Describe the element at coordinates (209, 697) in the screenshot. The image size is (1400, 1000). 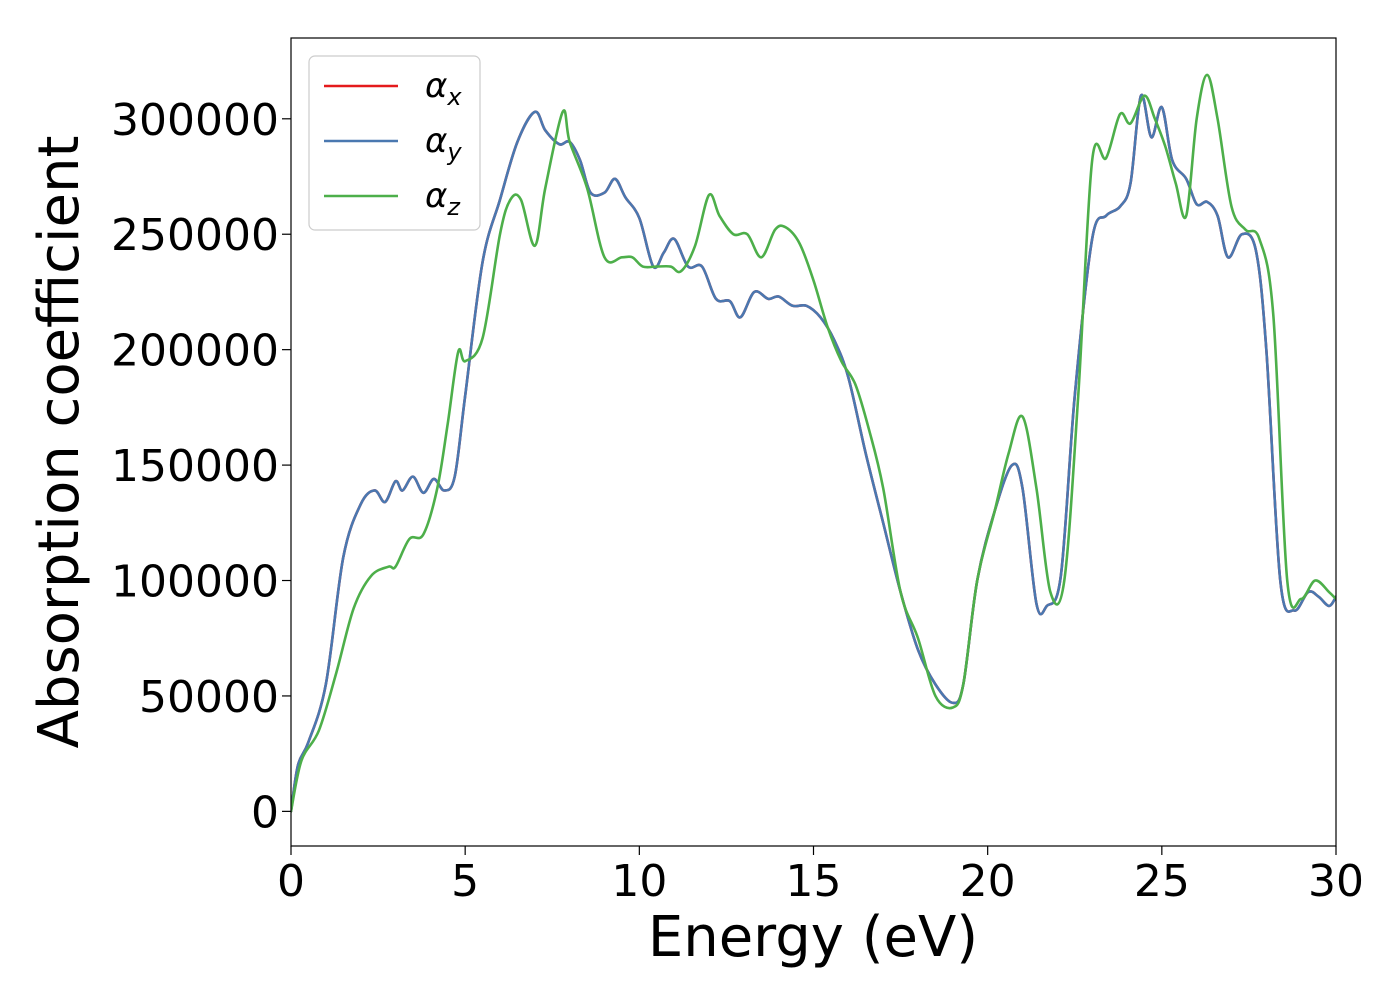
I see `y-tick-label: 50000` at that location.